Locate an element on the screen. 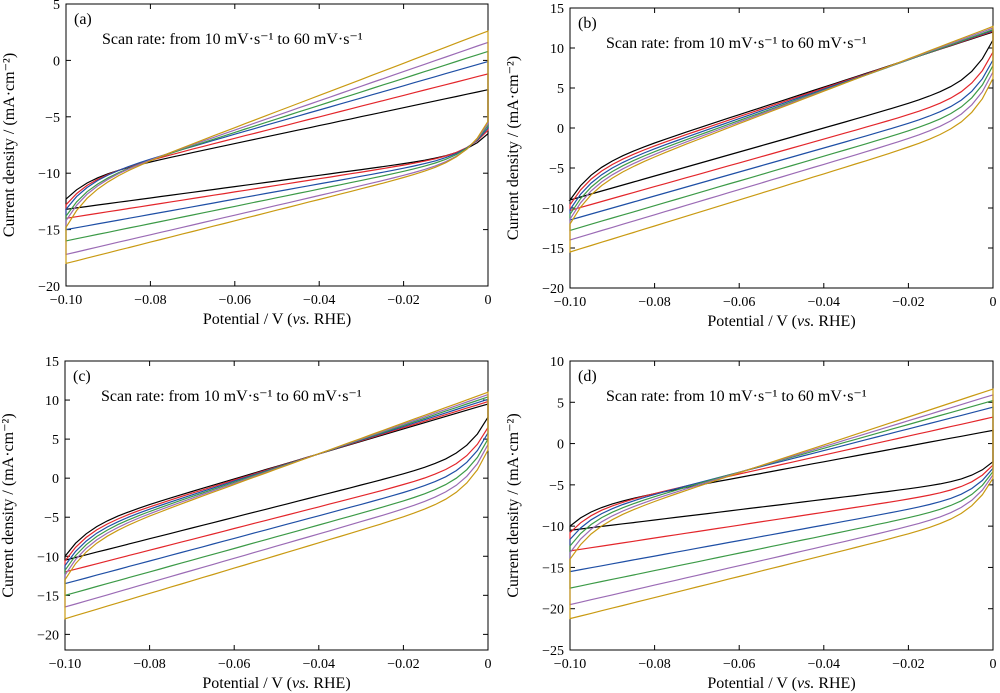 Image resolution: width=1000 pixels, height=693 pixels. panel-label: (d) is located at coordinates (587, 376).